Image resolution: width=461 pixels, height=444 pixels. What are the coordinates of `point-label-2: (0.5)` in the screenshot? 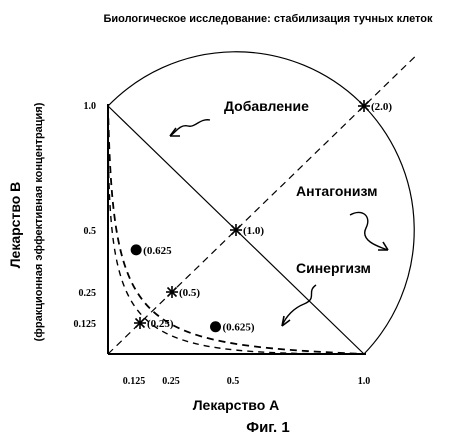 It's located at (189, 293).